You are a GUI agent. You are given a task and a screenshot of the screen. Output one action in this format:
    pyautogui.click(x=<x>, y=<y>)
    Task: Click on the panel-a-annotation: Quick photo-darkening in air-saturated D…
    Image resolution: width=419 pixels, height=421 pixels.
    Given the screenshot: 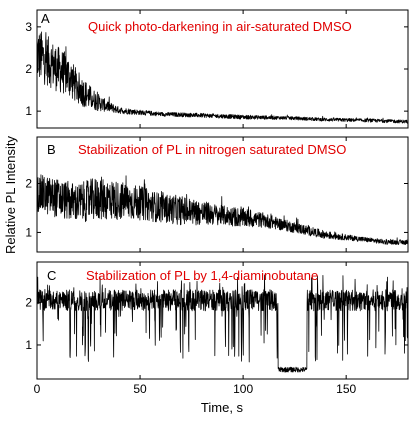 What is the action you would take?
    pyautogui.click(x=220, y=26)
    